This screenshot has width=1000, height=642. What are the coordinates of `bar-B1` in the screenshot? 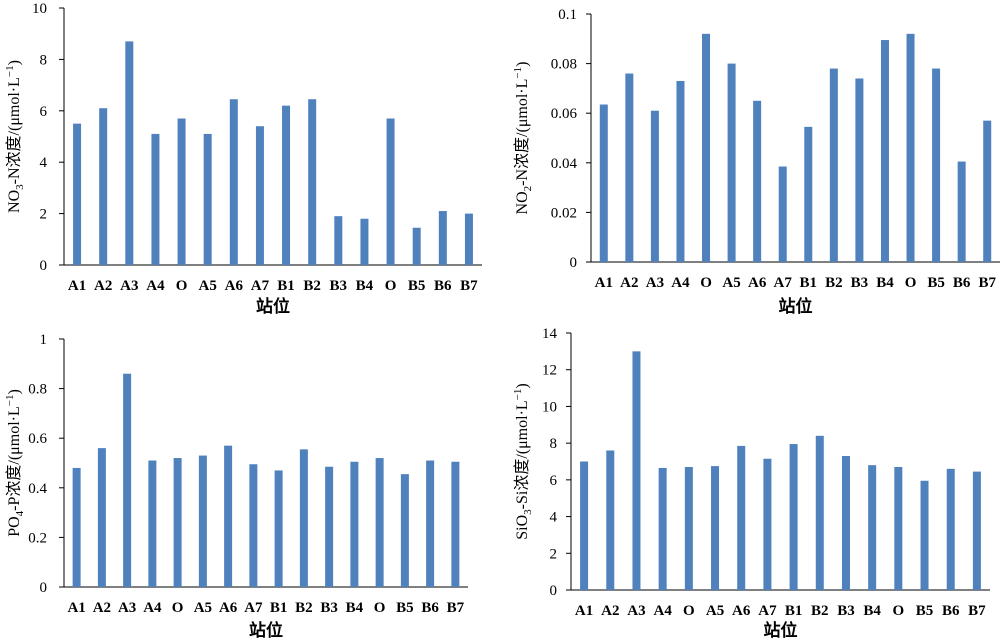 It's located at (286, 185).